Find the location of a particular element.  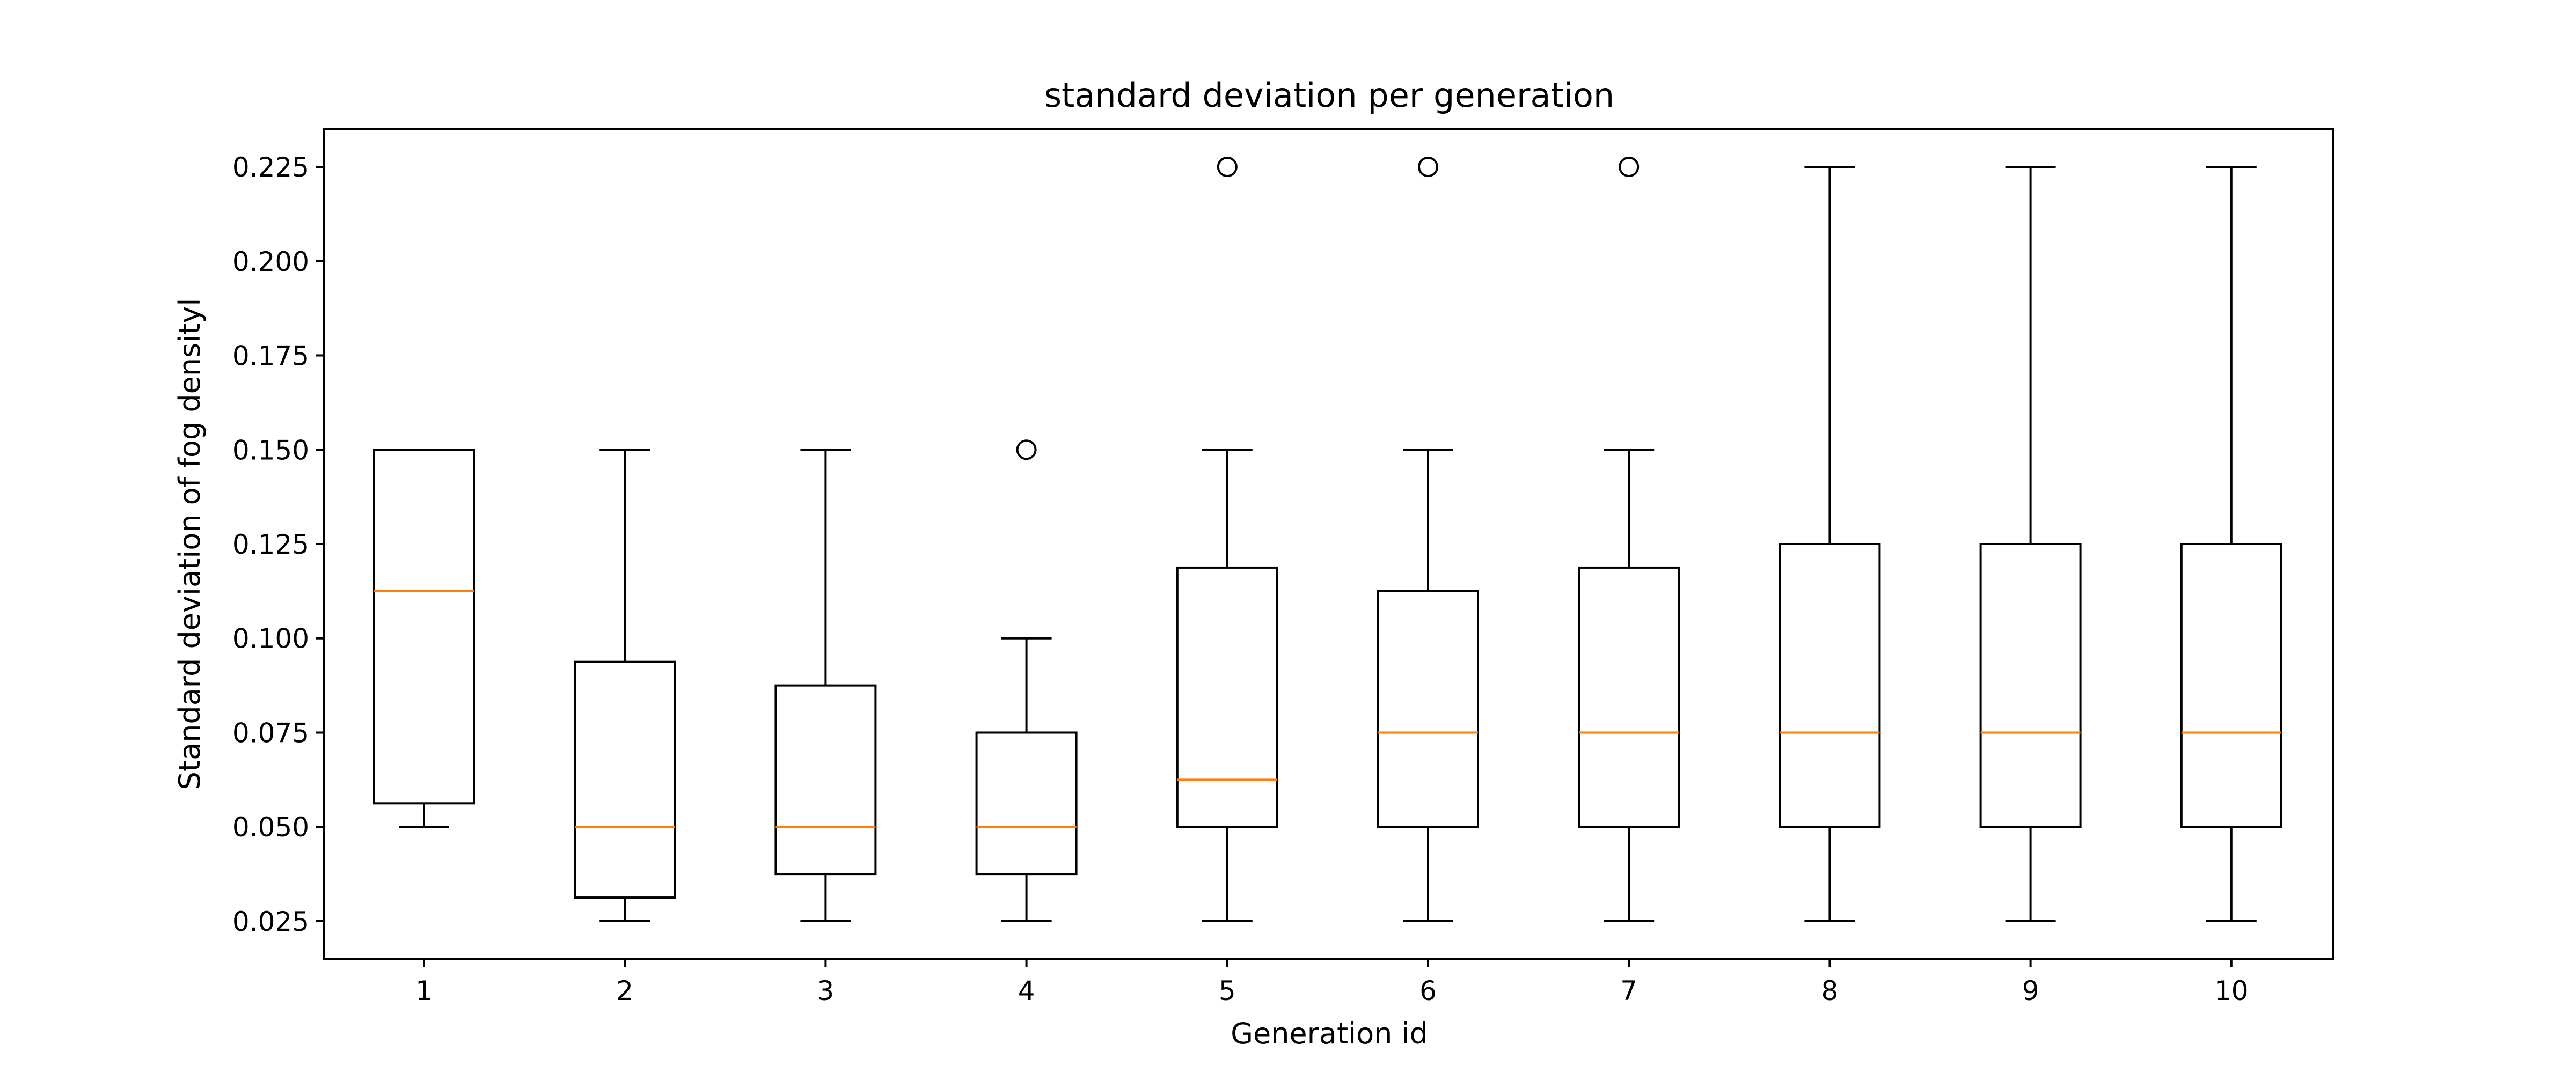

y-tick-label: 0.100 is located at coordinates (270, 639).